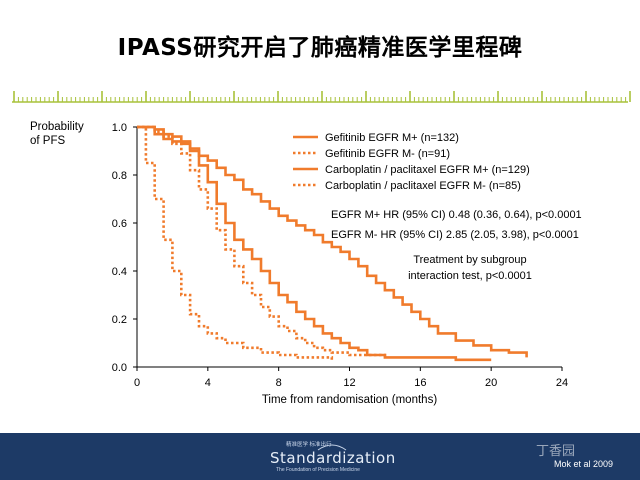  What do you see at coordinates (309, 445) in the screenshot?
I see `logo-subtitle-top: 精准医学 标准出行` at bounding box center [309, 445].